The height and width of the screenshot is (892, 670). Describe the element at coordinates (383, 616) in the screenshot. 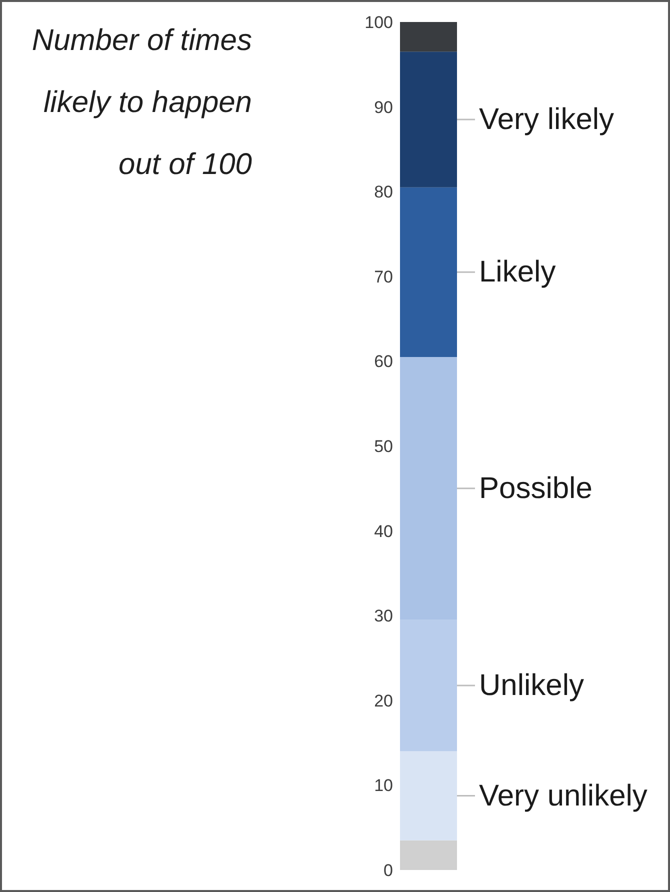

I see `y-tick-label: 30` at that location.